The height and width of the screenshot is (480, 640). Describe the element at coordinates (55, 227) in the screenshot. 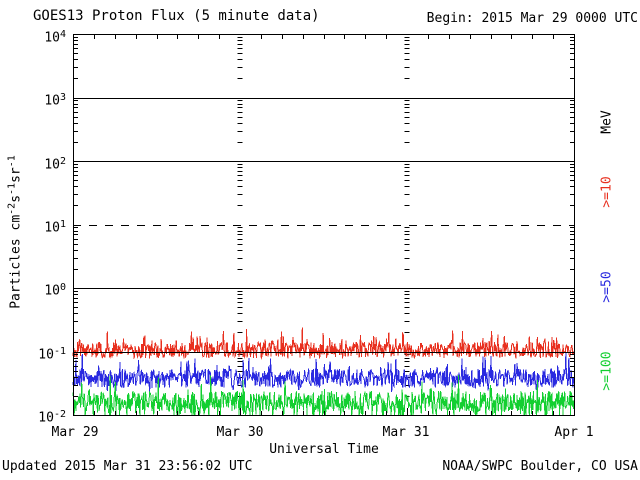

I see `y-tick-label: 10¹` at that location.